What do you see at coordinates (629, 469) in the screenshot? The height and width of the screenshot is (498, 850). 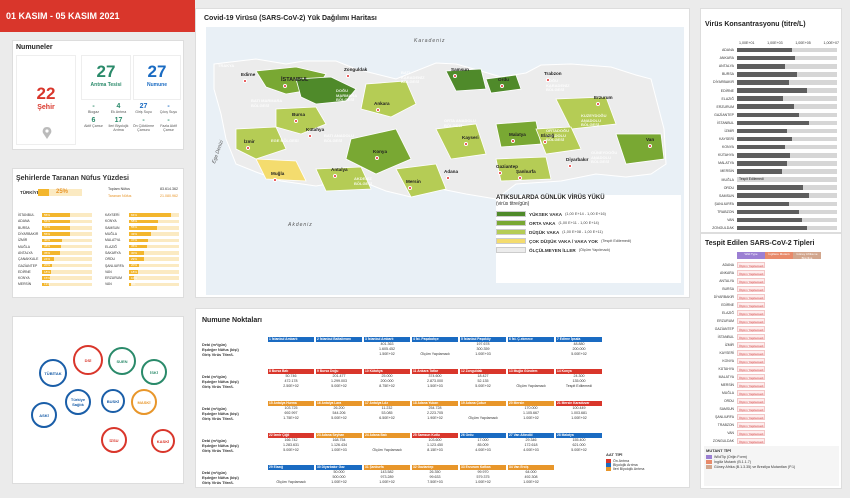 I see `aat-item-label: İleri Biyolojik Arıtma` at bounding box center [629, 469].